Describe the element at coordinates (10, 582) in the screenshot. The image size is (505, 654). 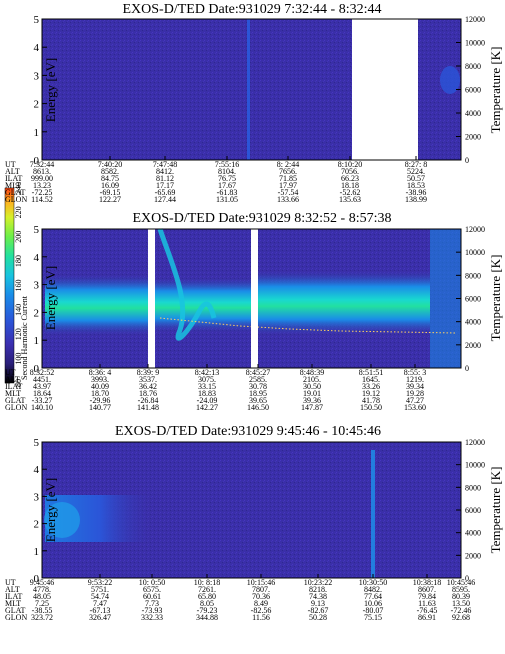
I see `meta-row-label: UT` at that location.